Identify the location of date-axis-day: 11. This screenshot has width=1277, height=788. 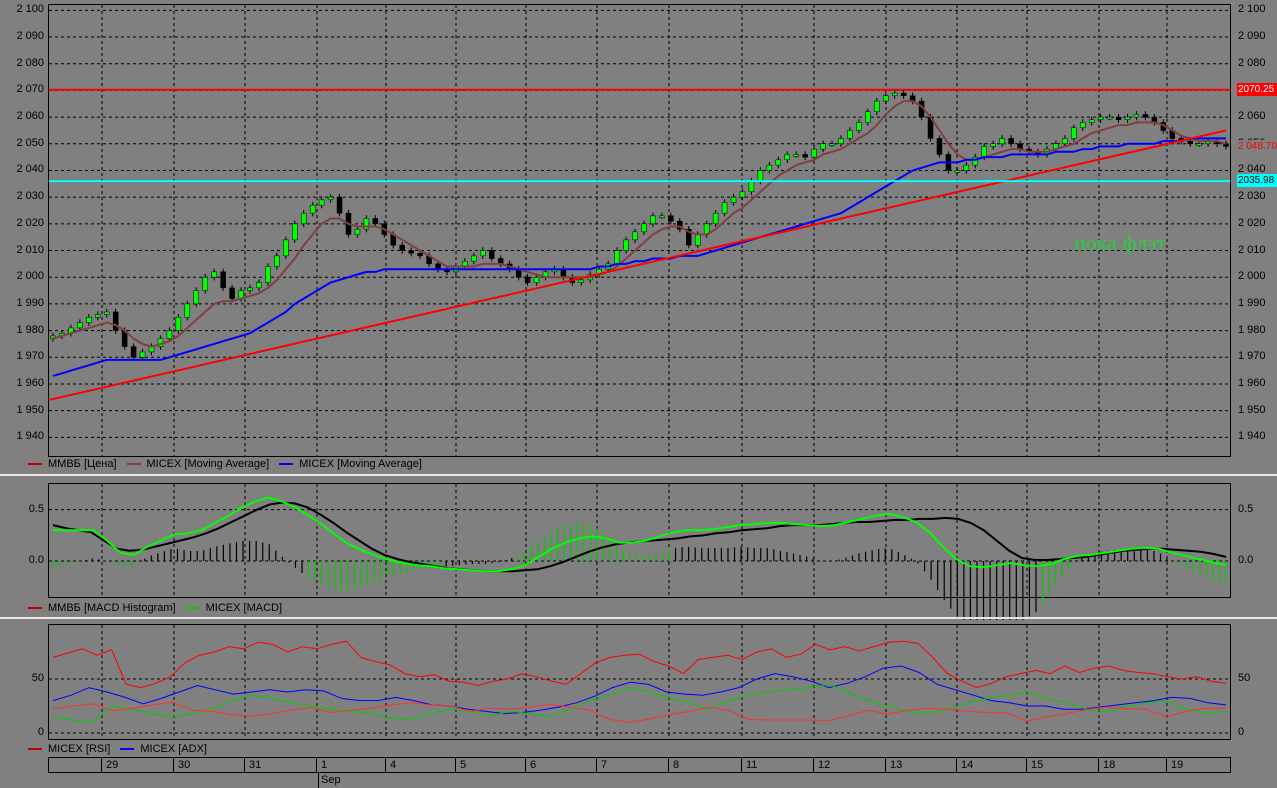
(777, 765).